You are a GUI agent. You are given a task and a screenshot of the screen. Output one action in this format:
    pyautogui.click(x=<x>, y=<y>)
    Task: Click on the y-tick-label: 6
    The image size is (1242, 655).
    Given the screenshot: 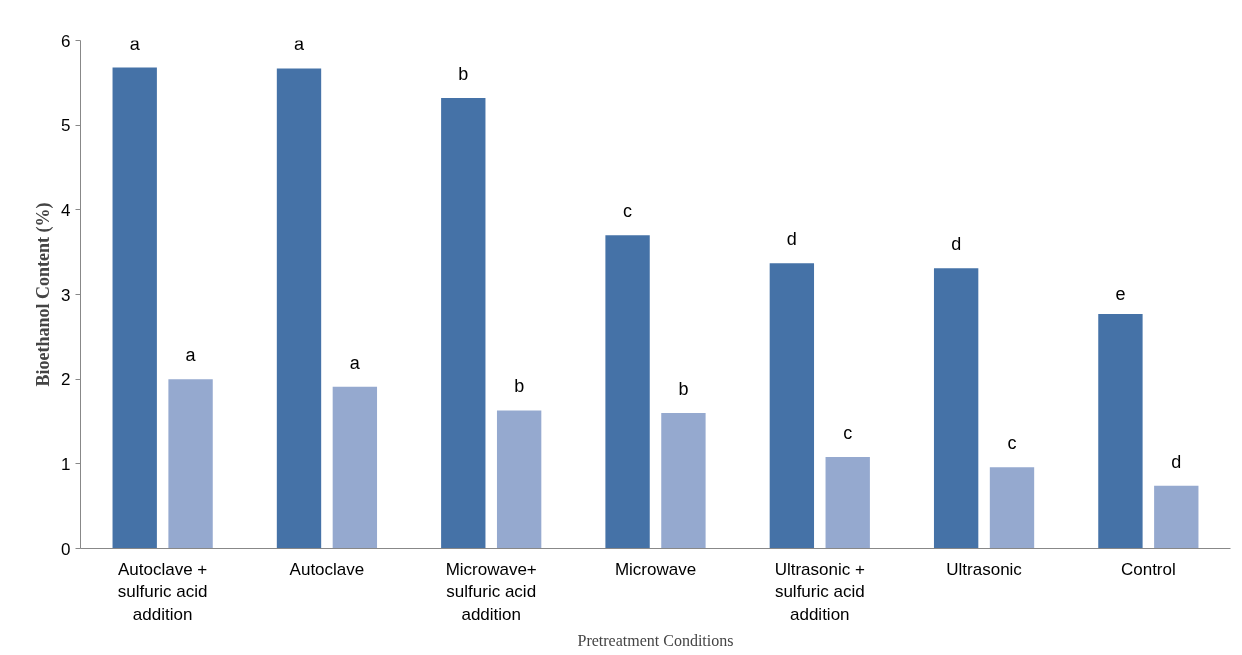 What is the action you would take?
    pyautogui.click(x=66, y=41)
    